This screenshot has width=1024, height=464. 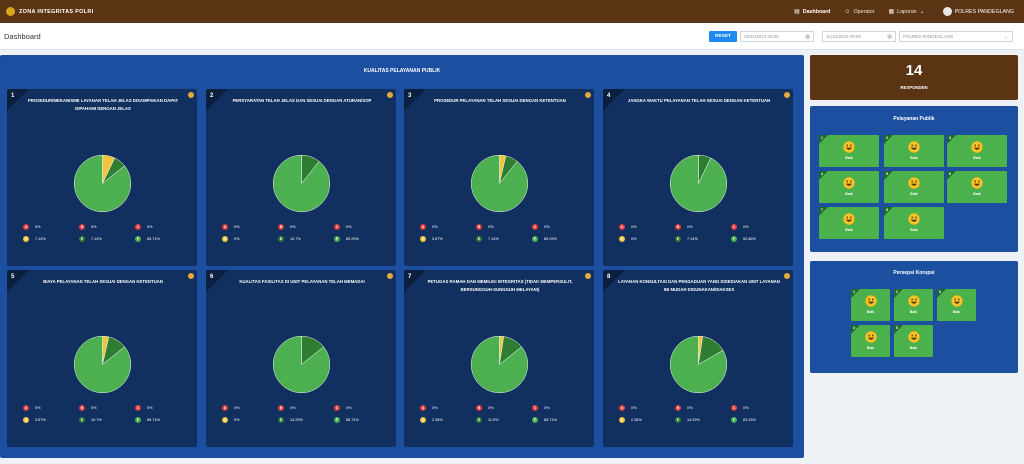 What do you see at coordinates (956, 36) in the screenshot?
I see `unit-select: POLRES PANDEGLANG ⌄` at bounding box center [956, 36].